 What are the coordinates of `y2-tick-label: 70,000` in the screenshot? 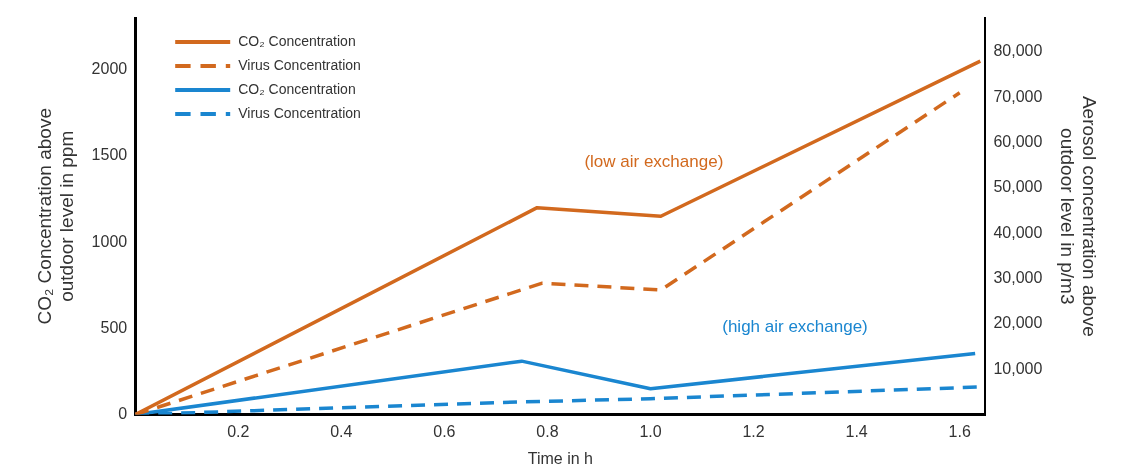 It's located at (1018, 96).